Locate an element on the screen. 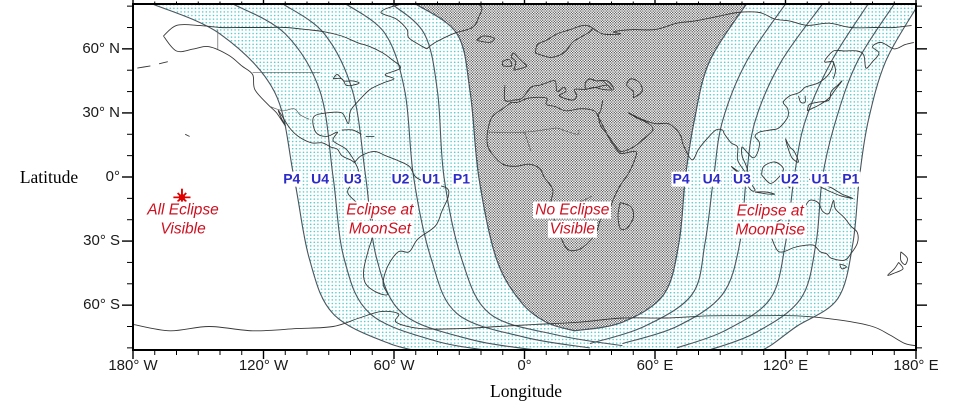 This screenshot has width=960, height=420. coastline-asia-south is located at coordinates (756, 108).